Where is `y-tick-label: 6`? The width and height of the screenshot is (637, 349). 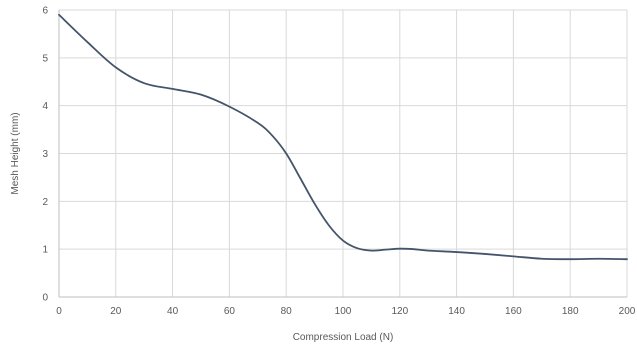
y-tick-label: 6 is located at coordinates (45, 11).